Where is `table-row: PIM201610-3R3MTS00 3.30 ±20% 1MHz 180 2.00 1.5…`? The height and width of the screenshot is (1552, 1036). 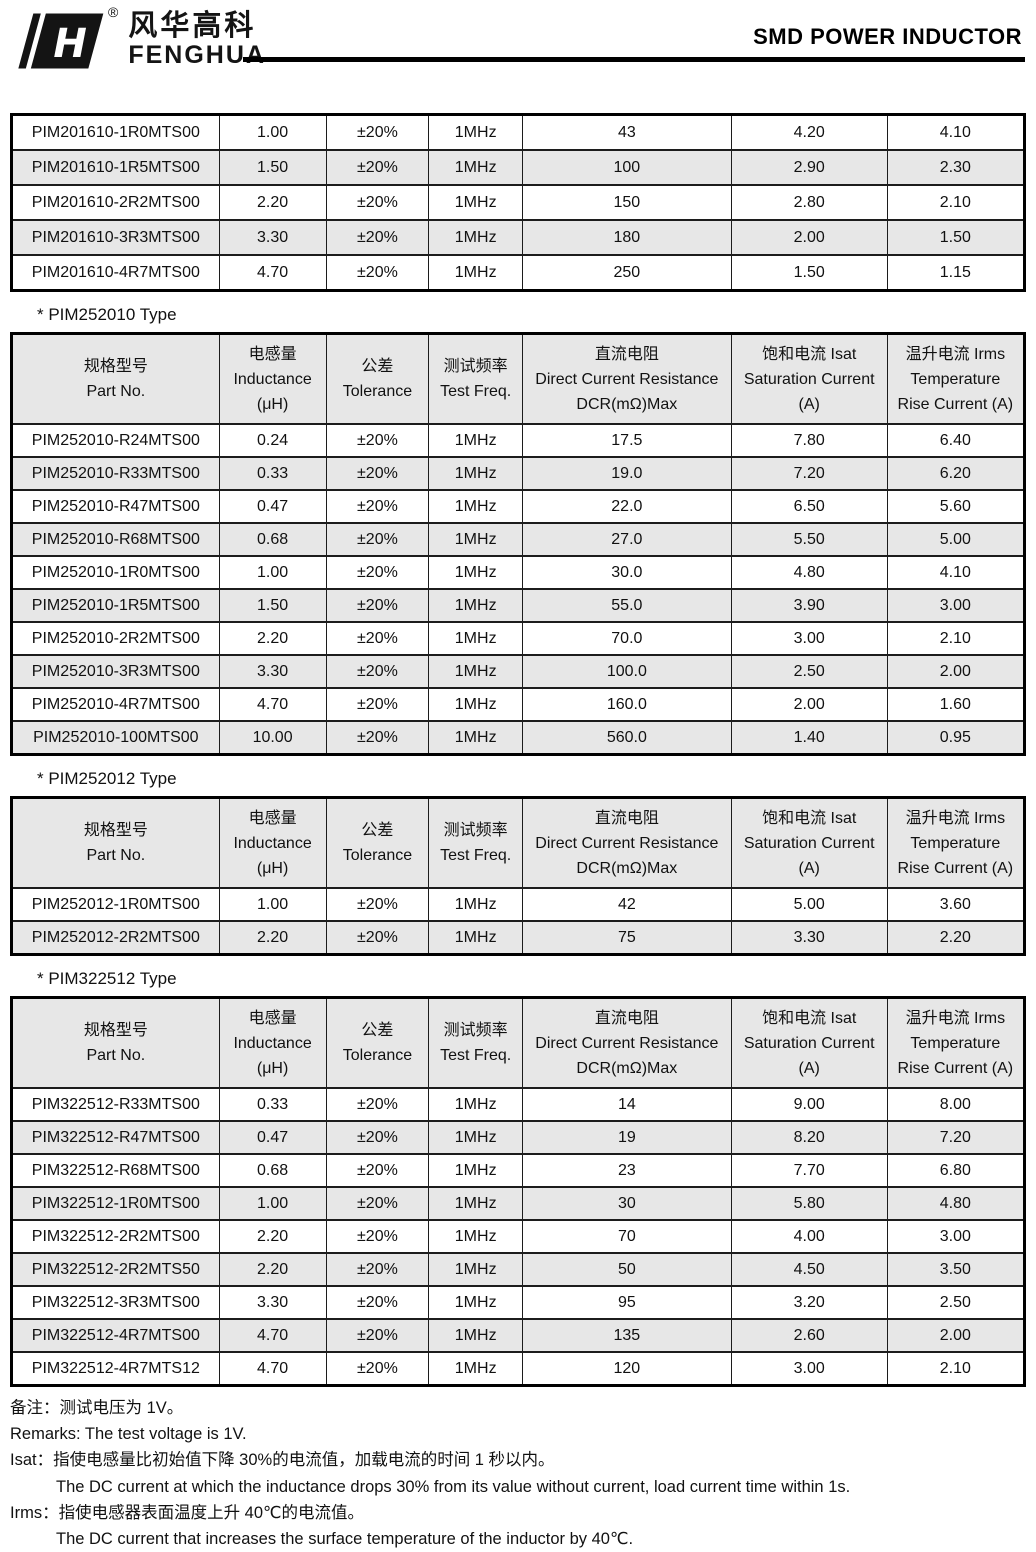
table-row: PIM201610-3R3MTS00 3.30 ±20% 1MHz 180 2.00 1.5… is located at coordinates (518, 237).